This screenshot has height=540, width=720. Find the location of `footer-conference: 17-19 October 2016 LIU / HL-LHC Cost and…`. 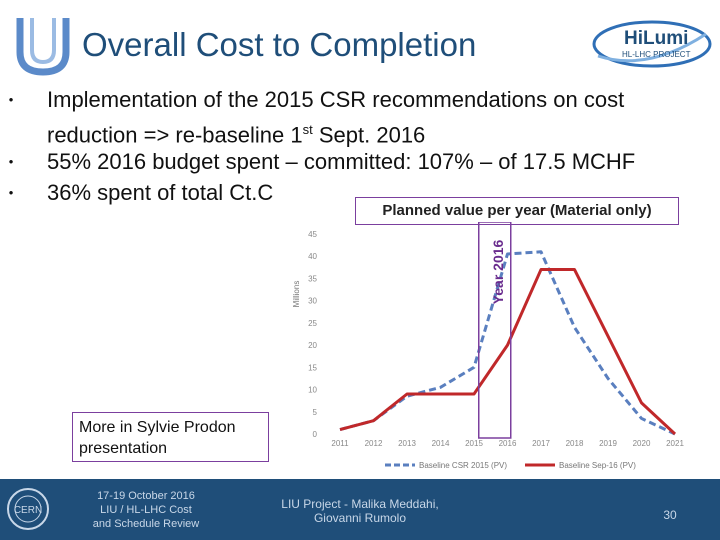

footer-conference: 17-19 October 2016 LIU / HL-LHC Cost and… is located at coordinates (146, 510).